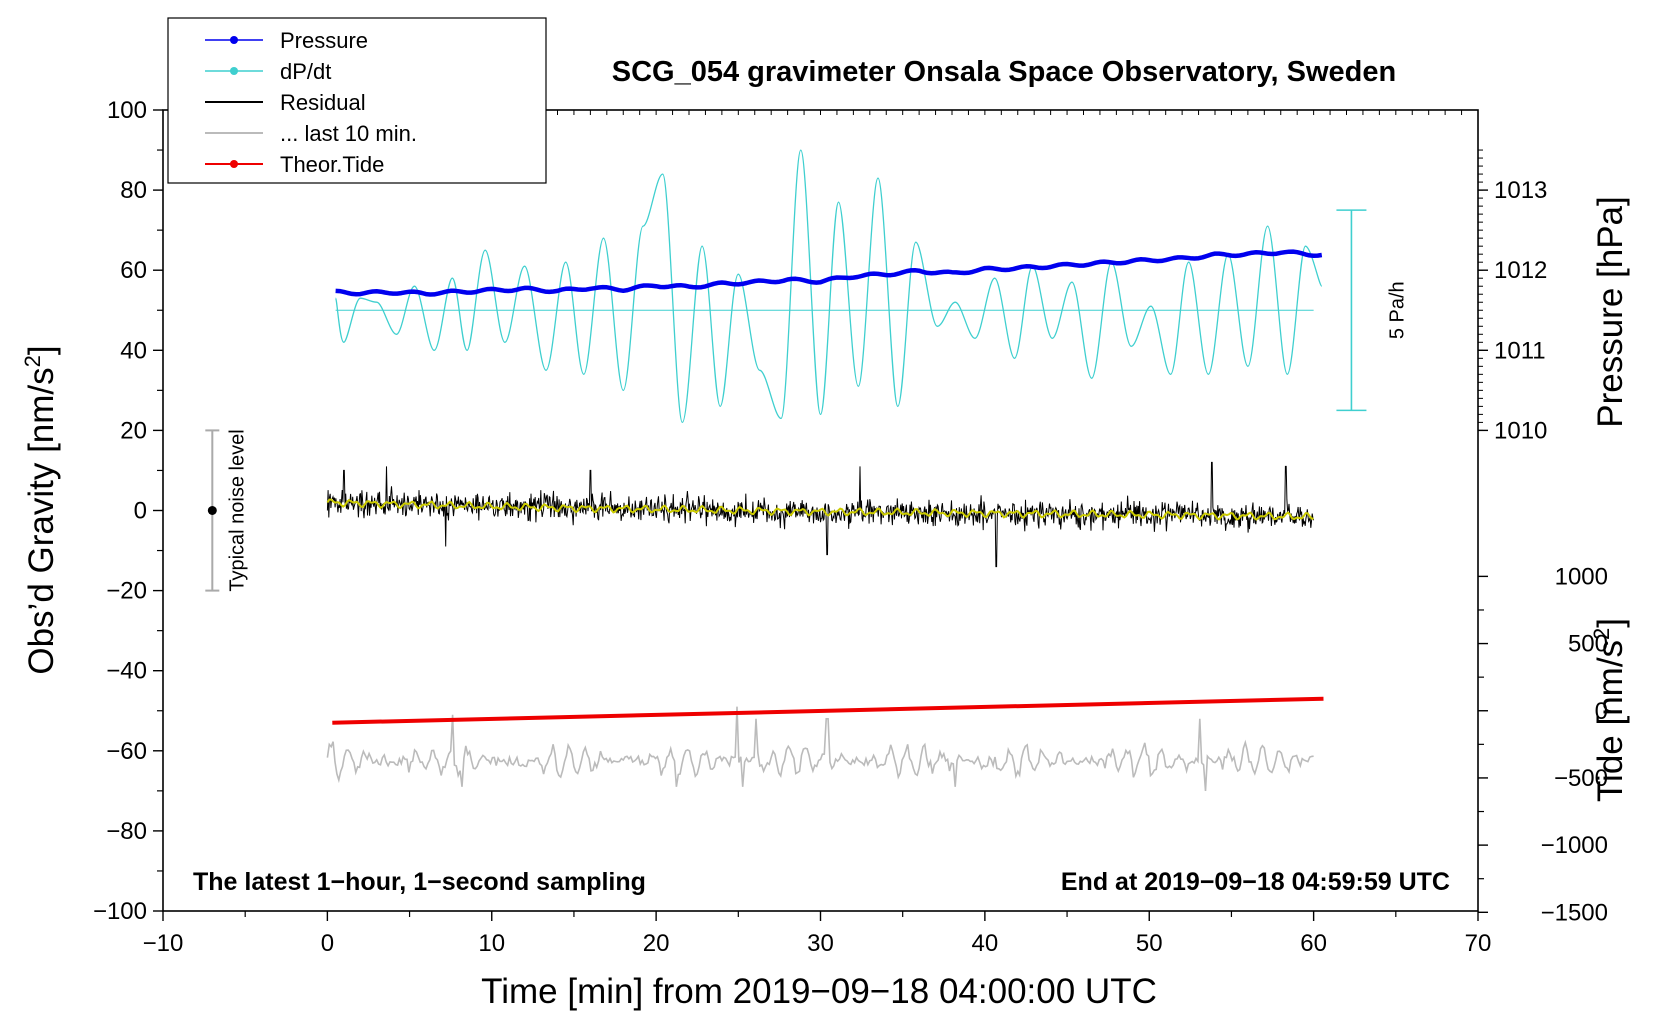 The image size is (1660, 1020). I want to click on x-tick-label: 20, so click(656, 943).